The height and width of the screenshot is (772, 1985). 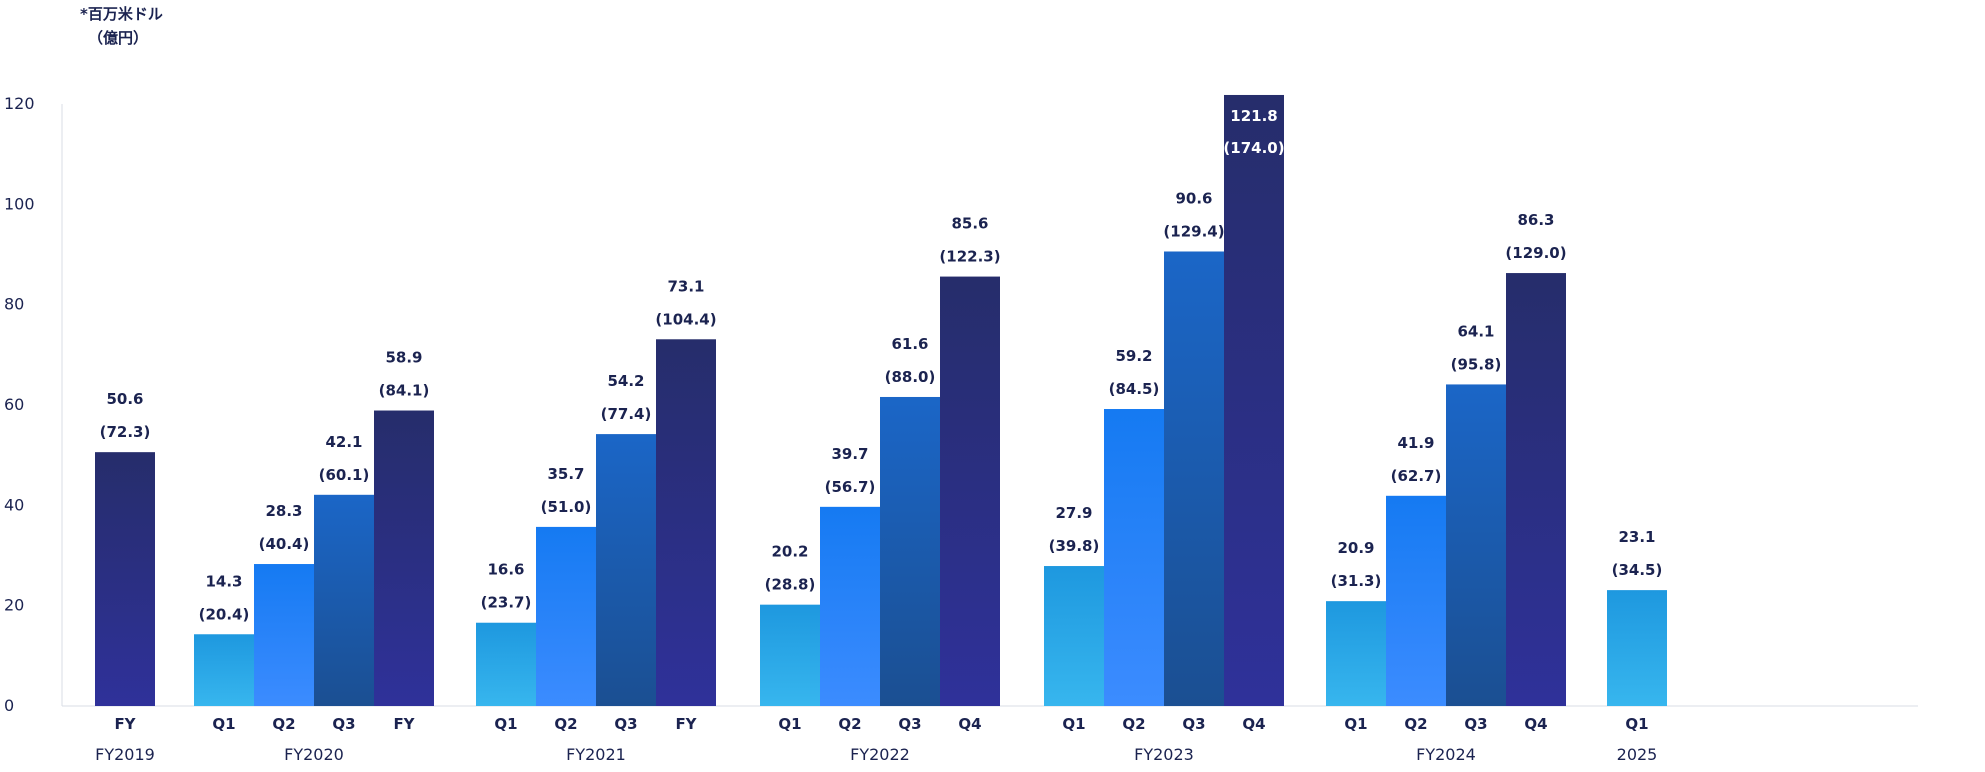 What do you see at coordinates (1416, 476) in the screenshot?
I see `bar-value-sub-label: (62.7)` at bounding box center [1416, 476].